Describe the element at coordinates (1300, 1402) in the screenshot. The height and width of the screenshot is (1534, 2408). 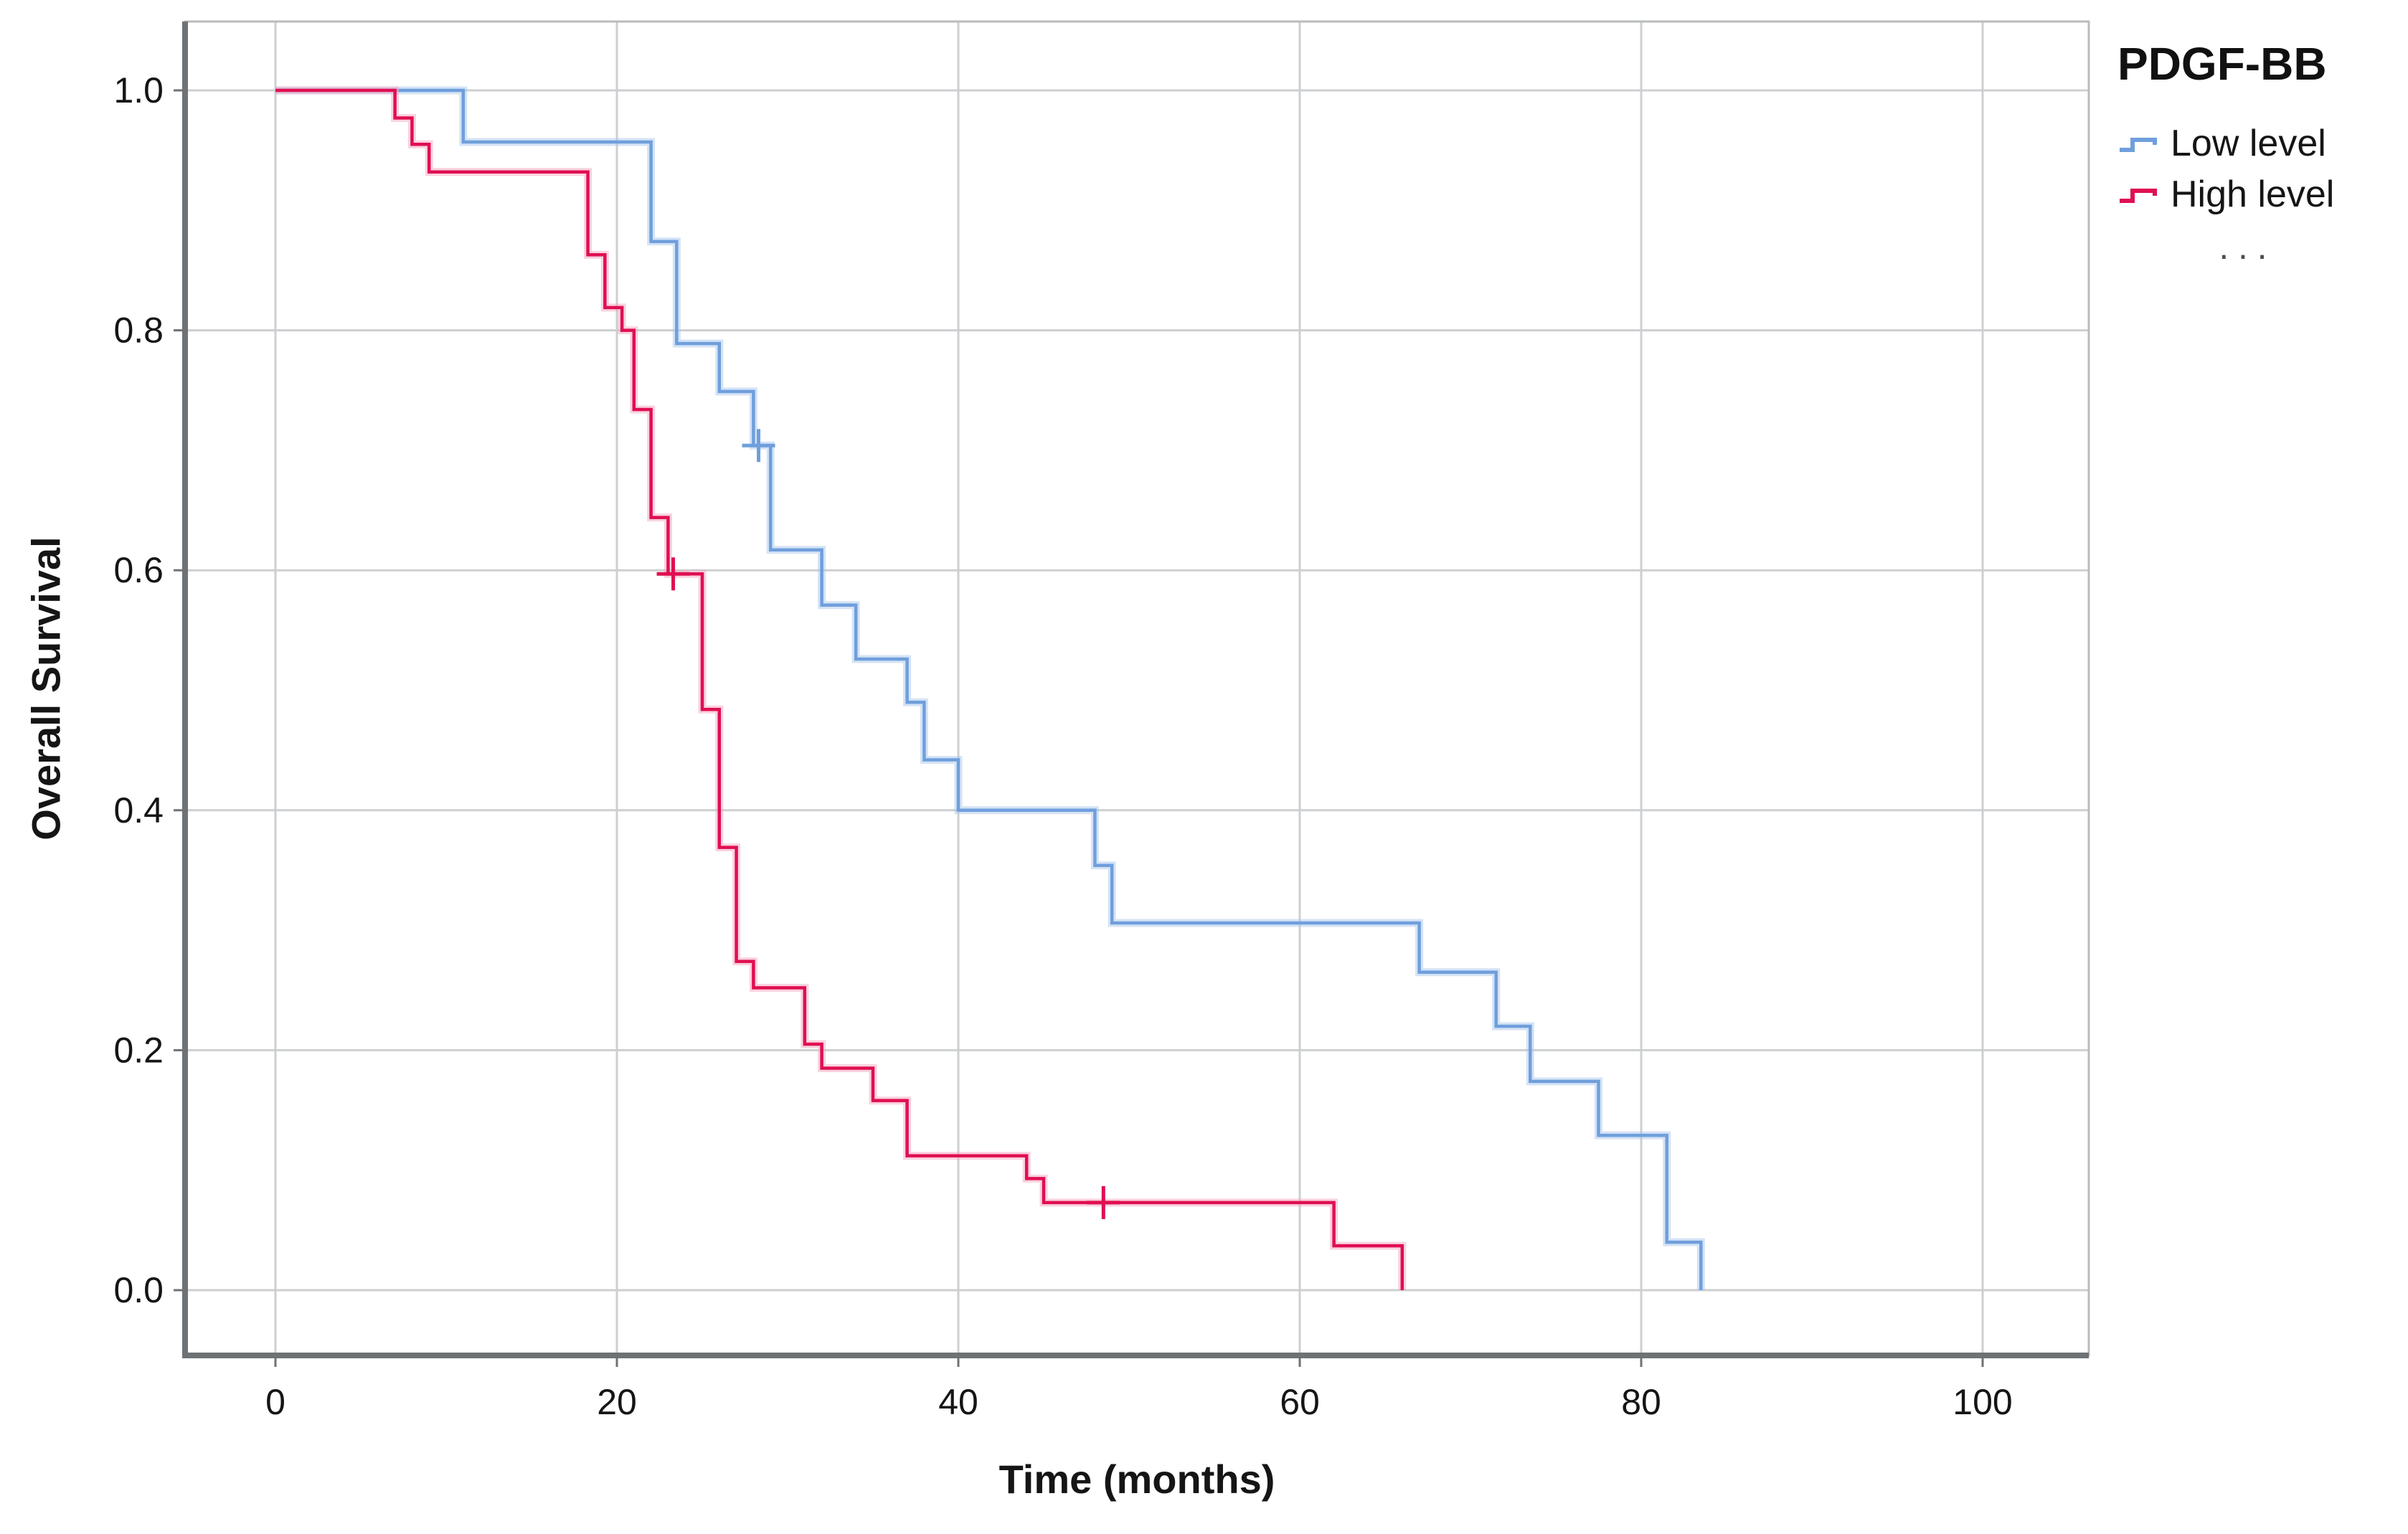
I see `x-tick-label: 60` at that location.